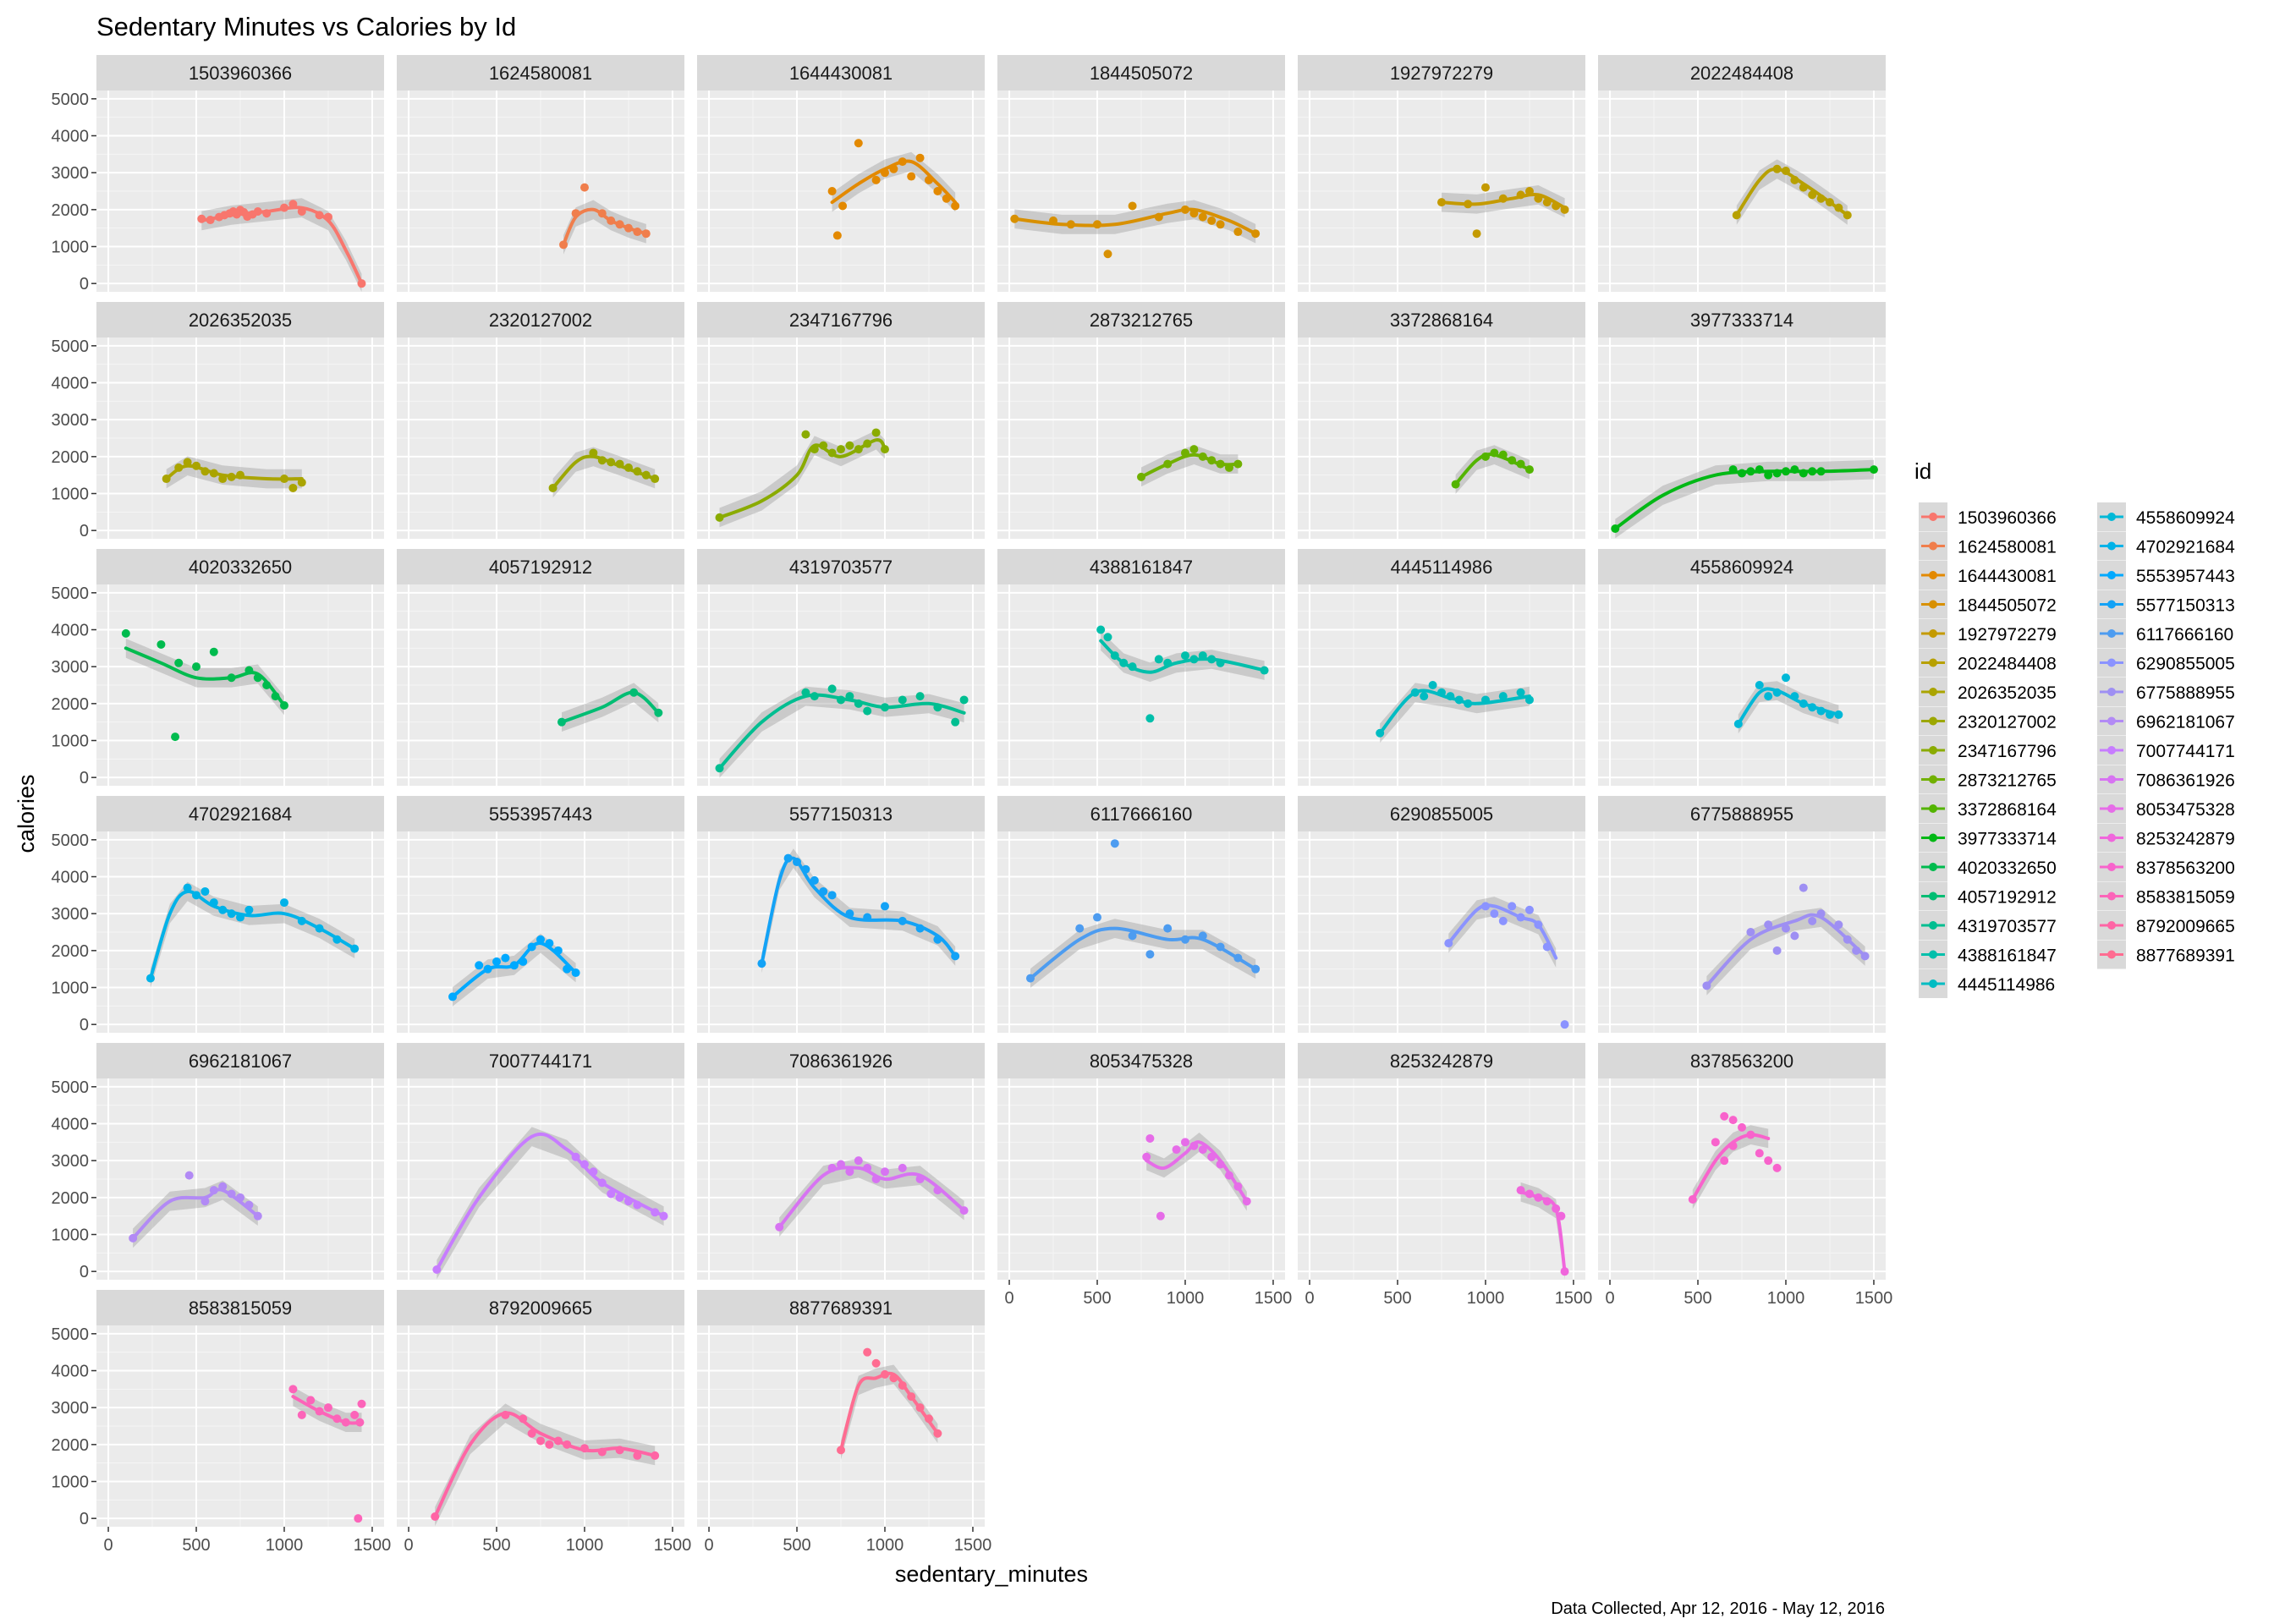 Image resolution: width=2274 pixels, height=1624 pixels. I want to click on legend-label: 4020332650, so click(2007, 869).